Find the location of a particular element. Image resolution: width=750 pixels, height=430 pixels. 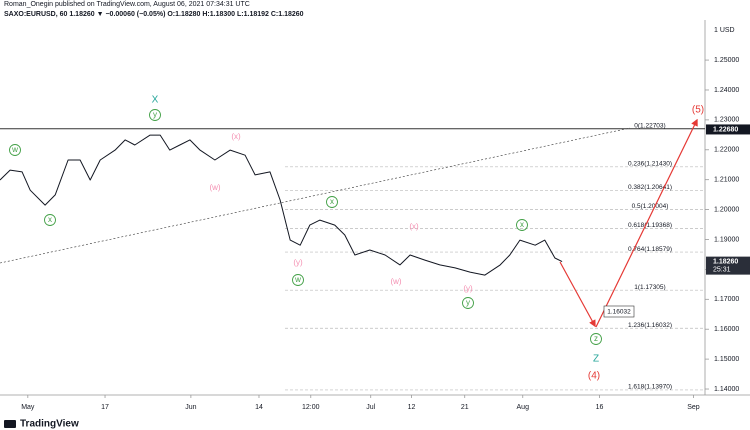

x-tick-label: Aug is located at coordinates (523, 407).